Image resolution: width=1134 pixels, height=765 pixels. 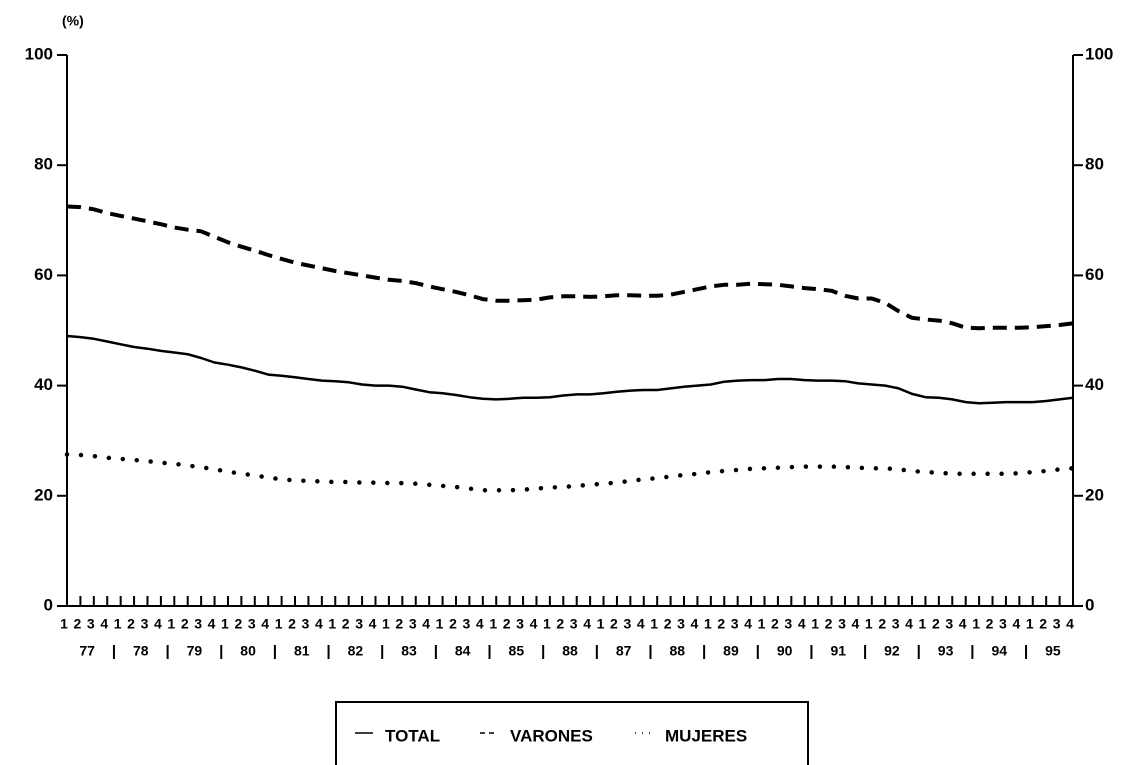 What do you see at coordinates (1094, 494) in the screenshot?
I see `y2-tick-label: 20` at bounding box center [1094, 494].